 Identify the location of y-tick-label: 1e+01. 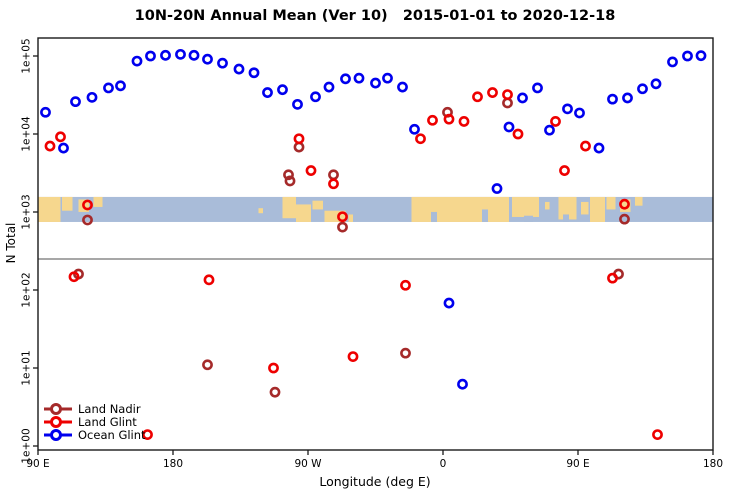
(27, 367).